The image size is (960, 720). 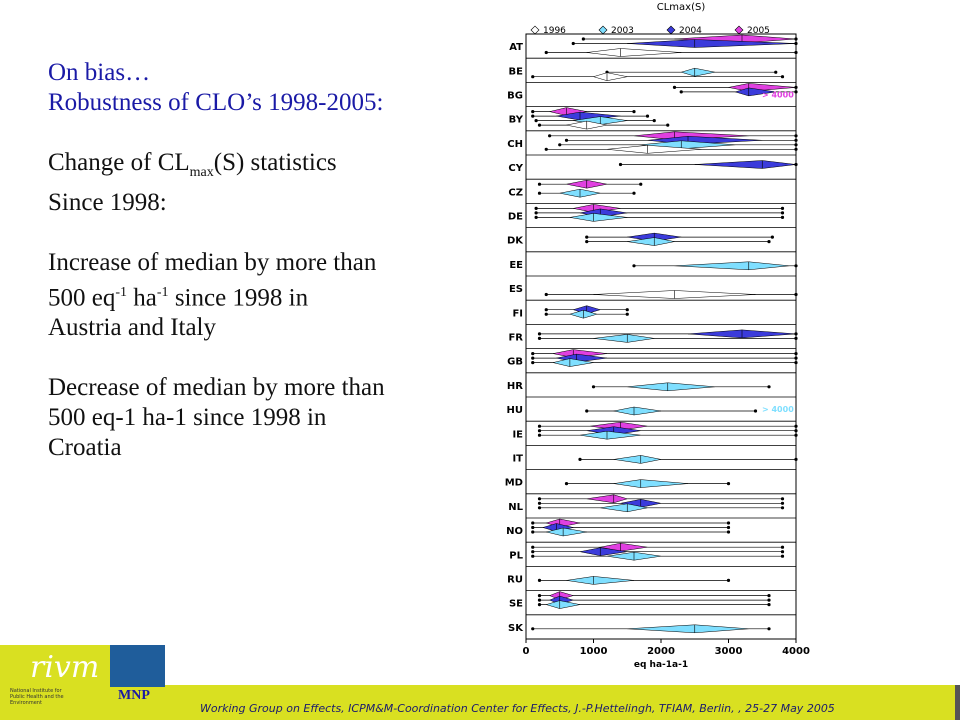 I want to click on country-label: CH, so click(x=515, y=144).